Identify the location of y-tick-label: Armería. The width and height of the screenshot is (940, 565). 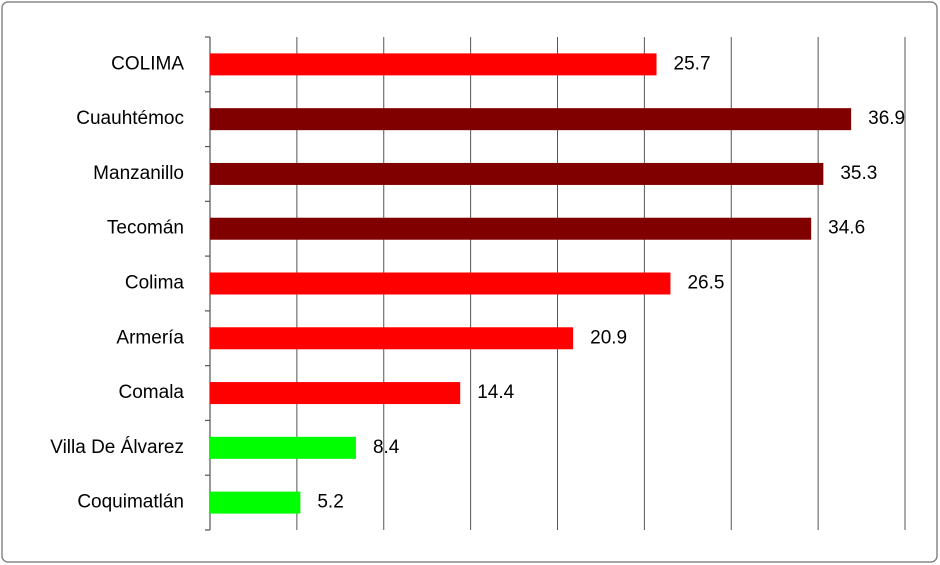
(150, 337).